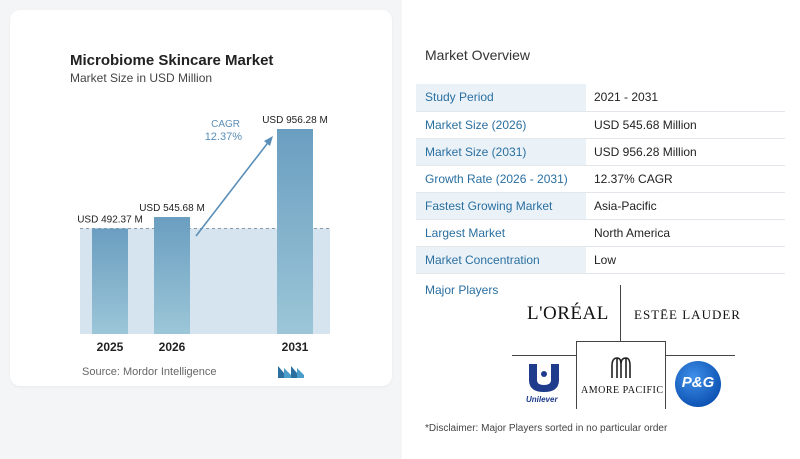 The height and width of the screenshot is (459, 800). Describe the element at coordinates (542, 399) in the screenshot. I see `unilever-logo: Unilever` at that location.